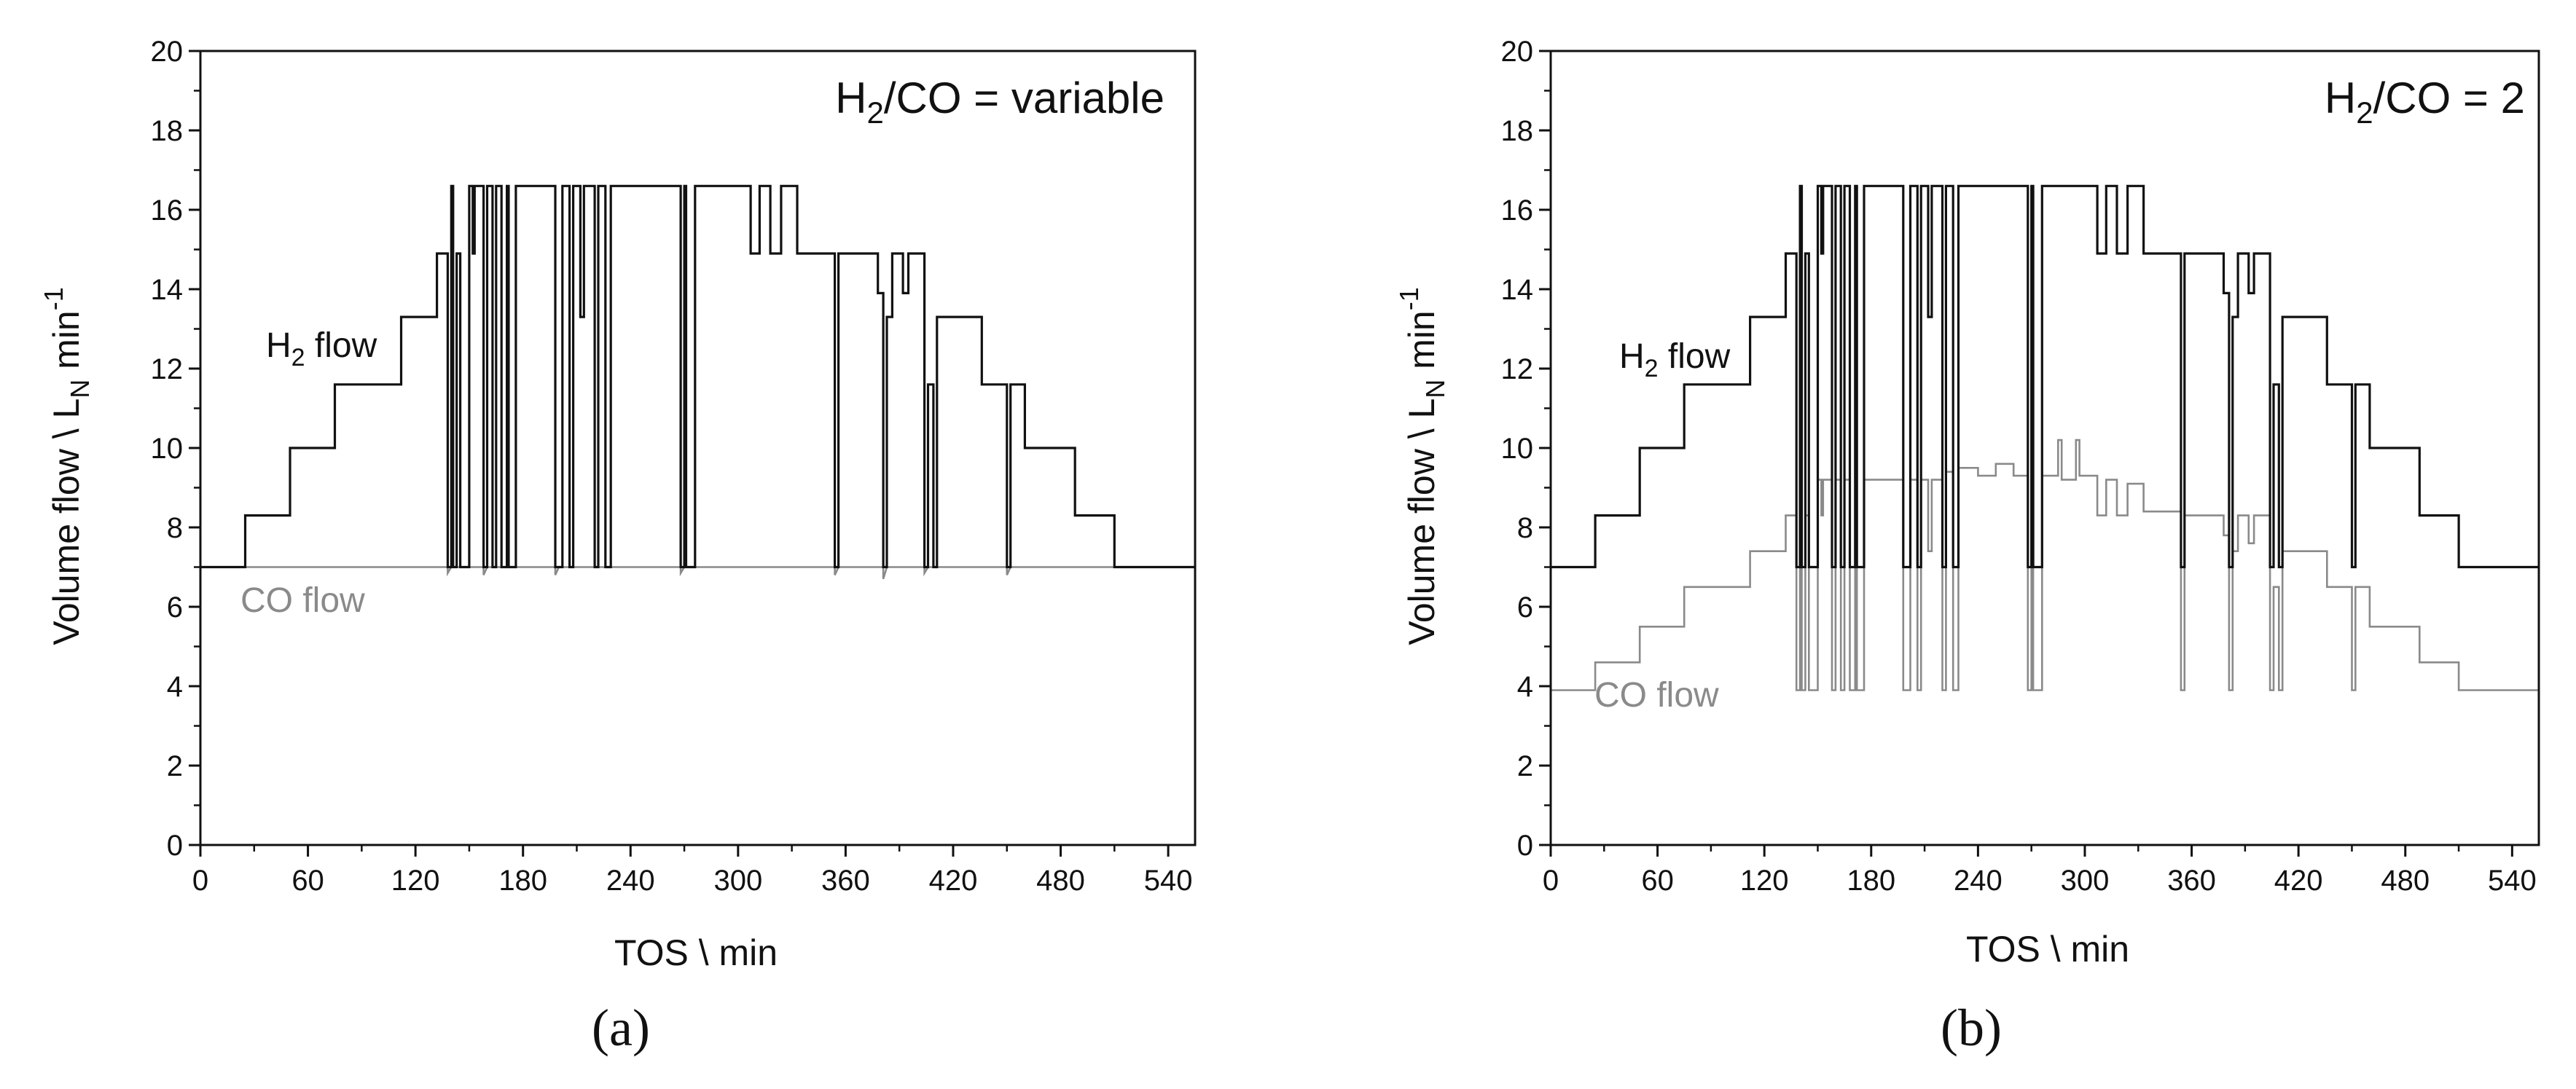  What do you see at coordinates (67, 466) in the screenshot?
I see `panel-a-y-axis-title: Volume flow \ LN min-1` at bounding box center [67, 466].